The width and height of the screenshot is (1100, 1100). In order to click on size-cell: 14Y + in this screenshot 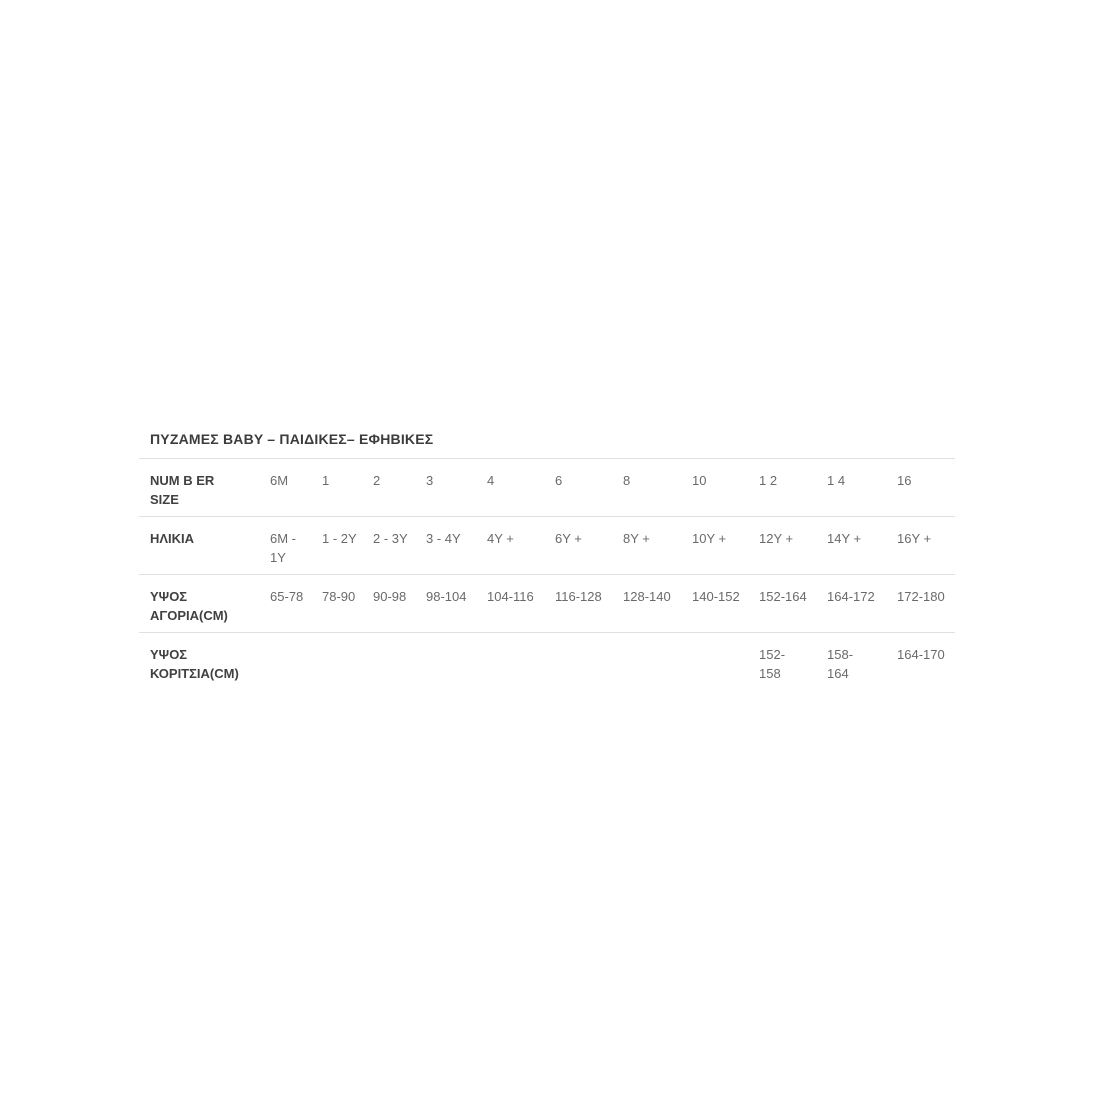, I will do `click(844, 538)`.